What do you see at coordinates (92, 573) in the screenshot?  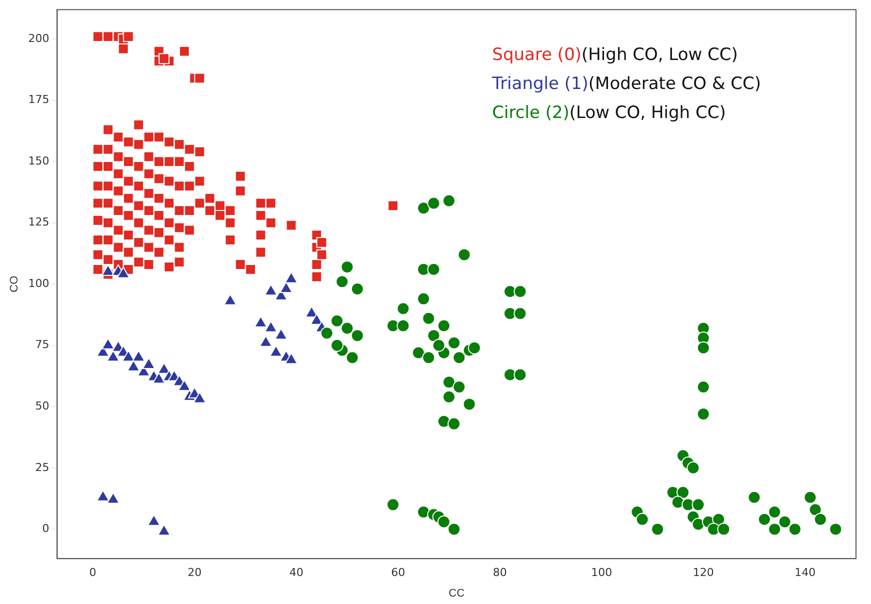 I see `x-tick-label: 0` at bounding box center [92, 573].